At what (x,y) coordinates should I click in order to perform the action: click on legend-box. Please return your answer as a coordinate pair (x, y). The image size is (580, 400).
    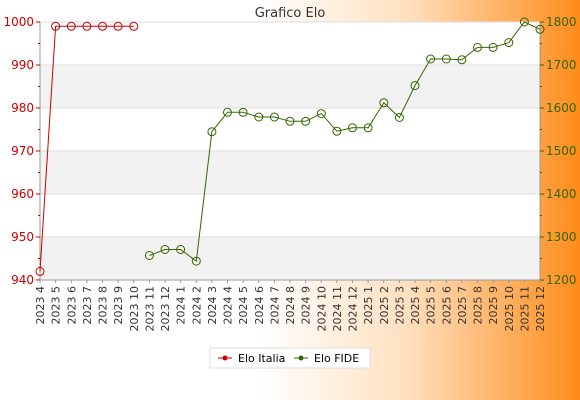
    Looking at the image, I should click on (290, 358).